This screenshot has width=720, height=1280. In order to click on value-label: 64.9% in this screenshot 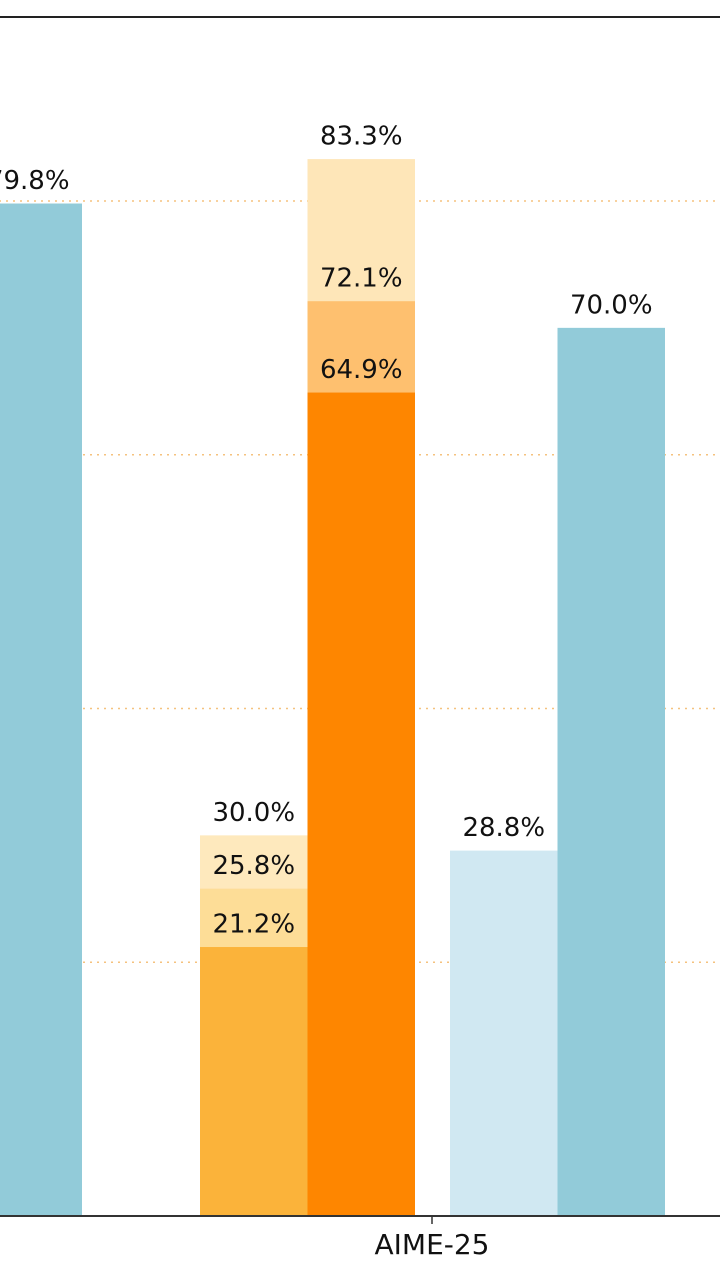, I will do `click(361, 370)`.